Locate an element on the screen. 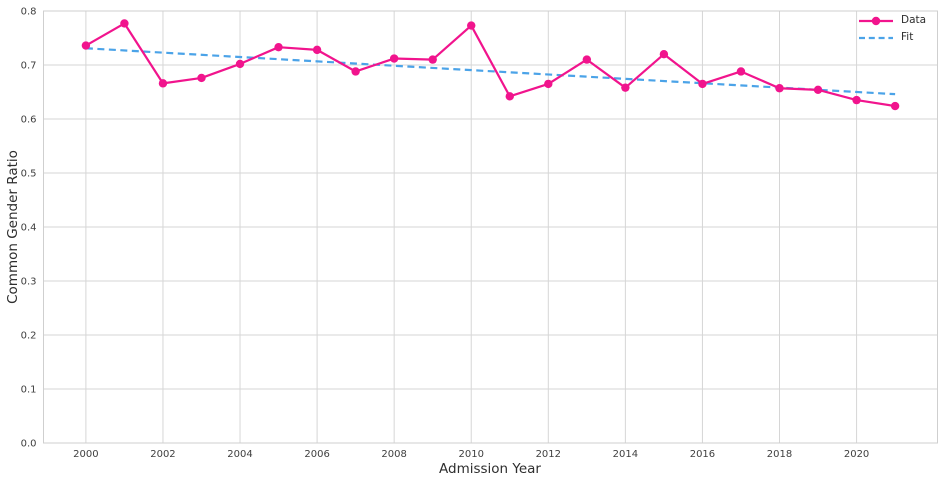 The height and width of the screenshot is (484, 942). x-axis-label: Admission Year is located at coordinates (490, 469).